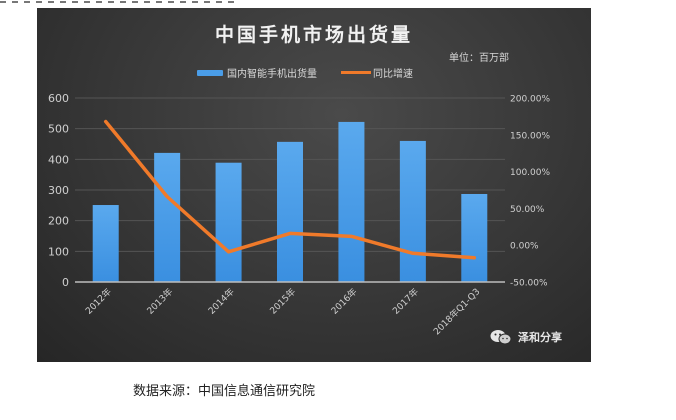 The height and width of the screenshot is (420, 676). What do you see at coordinates (530, 173) in the screenshot?
I see `right-axis-tick: 100.00%` at bounding box center [530, 173].